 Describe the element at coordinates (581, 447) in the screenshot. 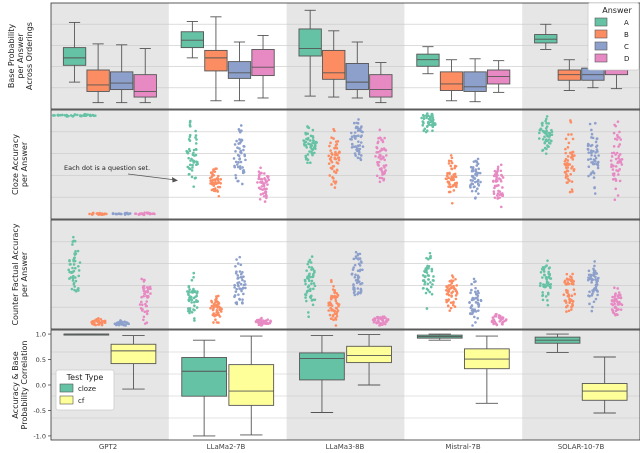

I see `x-tick-label: SOLAR-10-7B` at that location.